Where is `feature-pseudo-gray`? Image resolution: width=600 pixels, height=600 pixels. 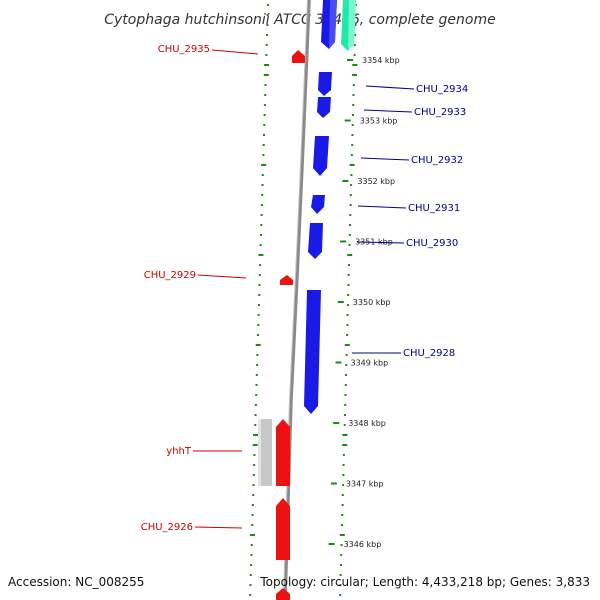 feature-pseudo-gray is located at coordinates (265, 452).